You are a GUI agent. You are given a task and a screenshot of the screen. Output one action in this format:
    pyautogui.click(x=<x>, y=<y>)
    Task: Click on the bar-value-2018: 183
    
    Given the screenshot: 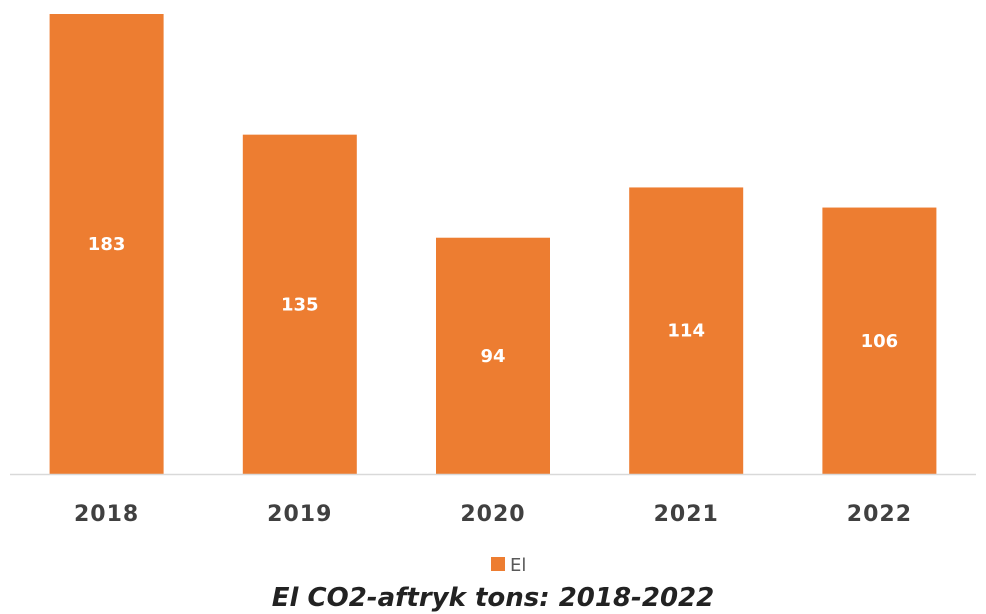 What is the action you would take?
    pyautogui.click(x=107, y=244)
    